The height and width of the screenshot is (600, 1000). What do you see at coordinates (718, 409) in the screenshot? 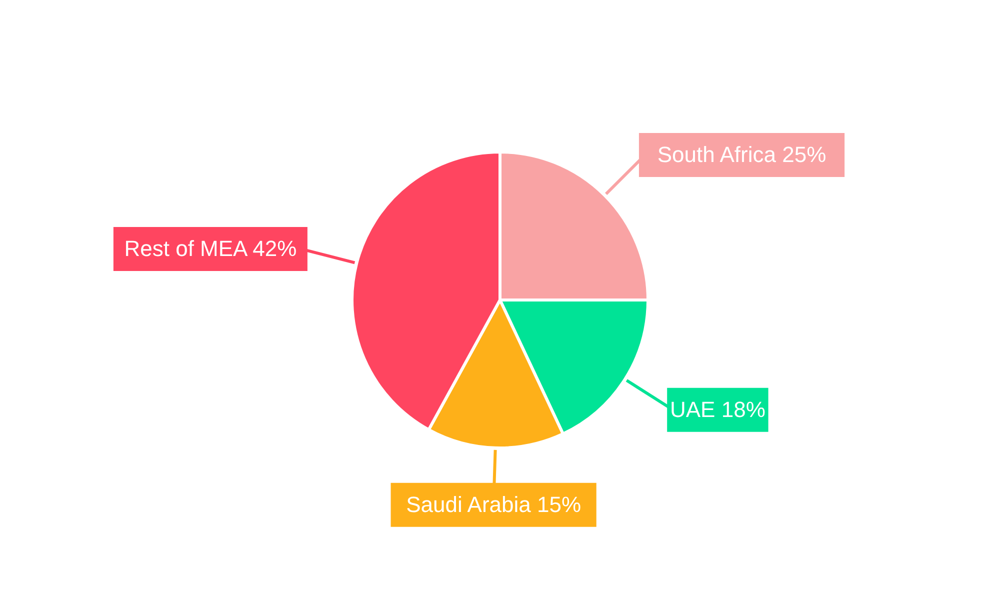
I see `slice-label: UAE 18%` at bounding box center [718, 409].